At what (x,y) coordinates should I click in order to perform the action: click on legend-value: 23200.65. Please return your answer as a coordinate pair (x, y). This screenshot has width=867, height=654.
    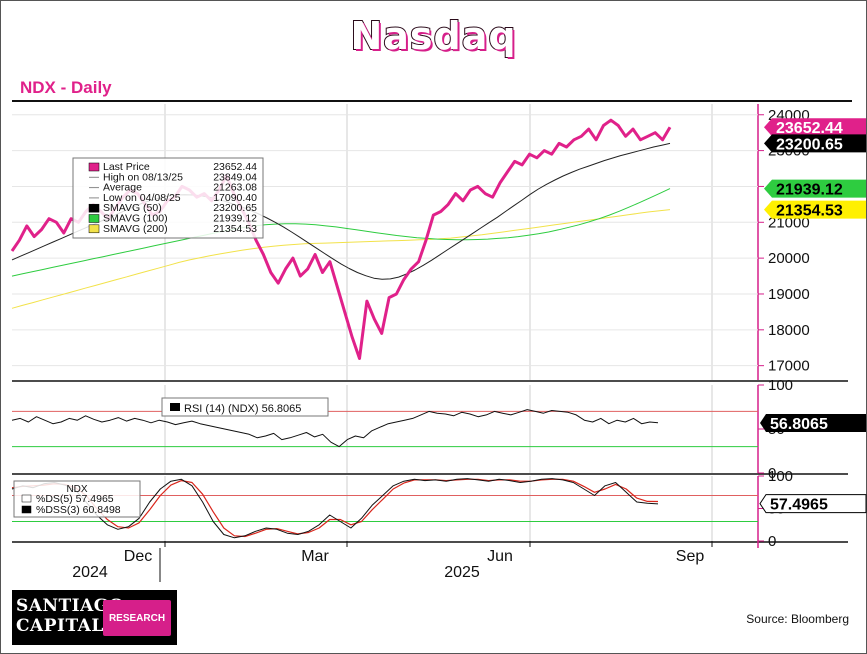
    Looking at the image, I should click on (235, 208).